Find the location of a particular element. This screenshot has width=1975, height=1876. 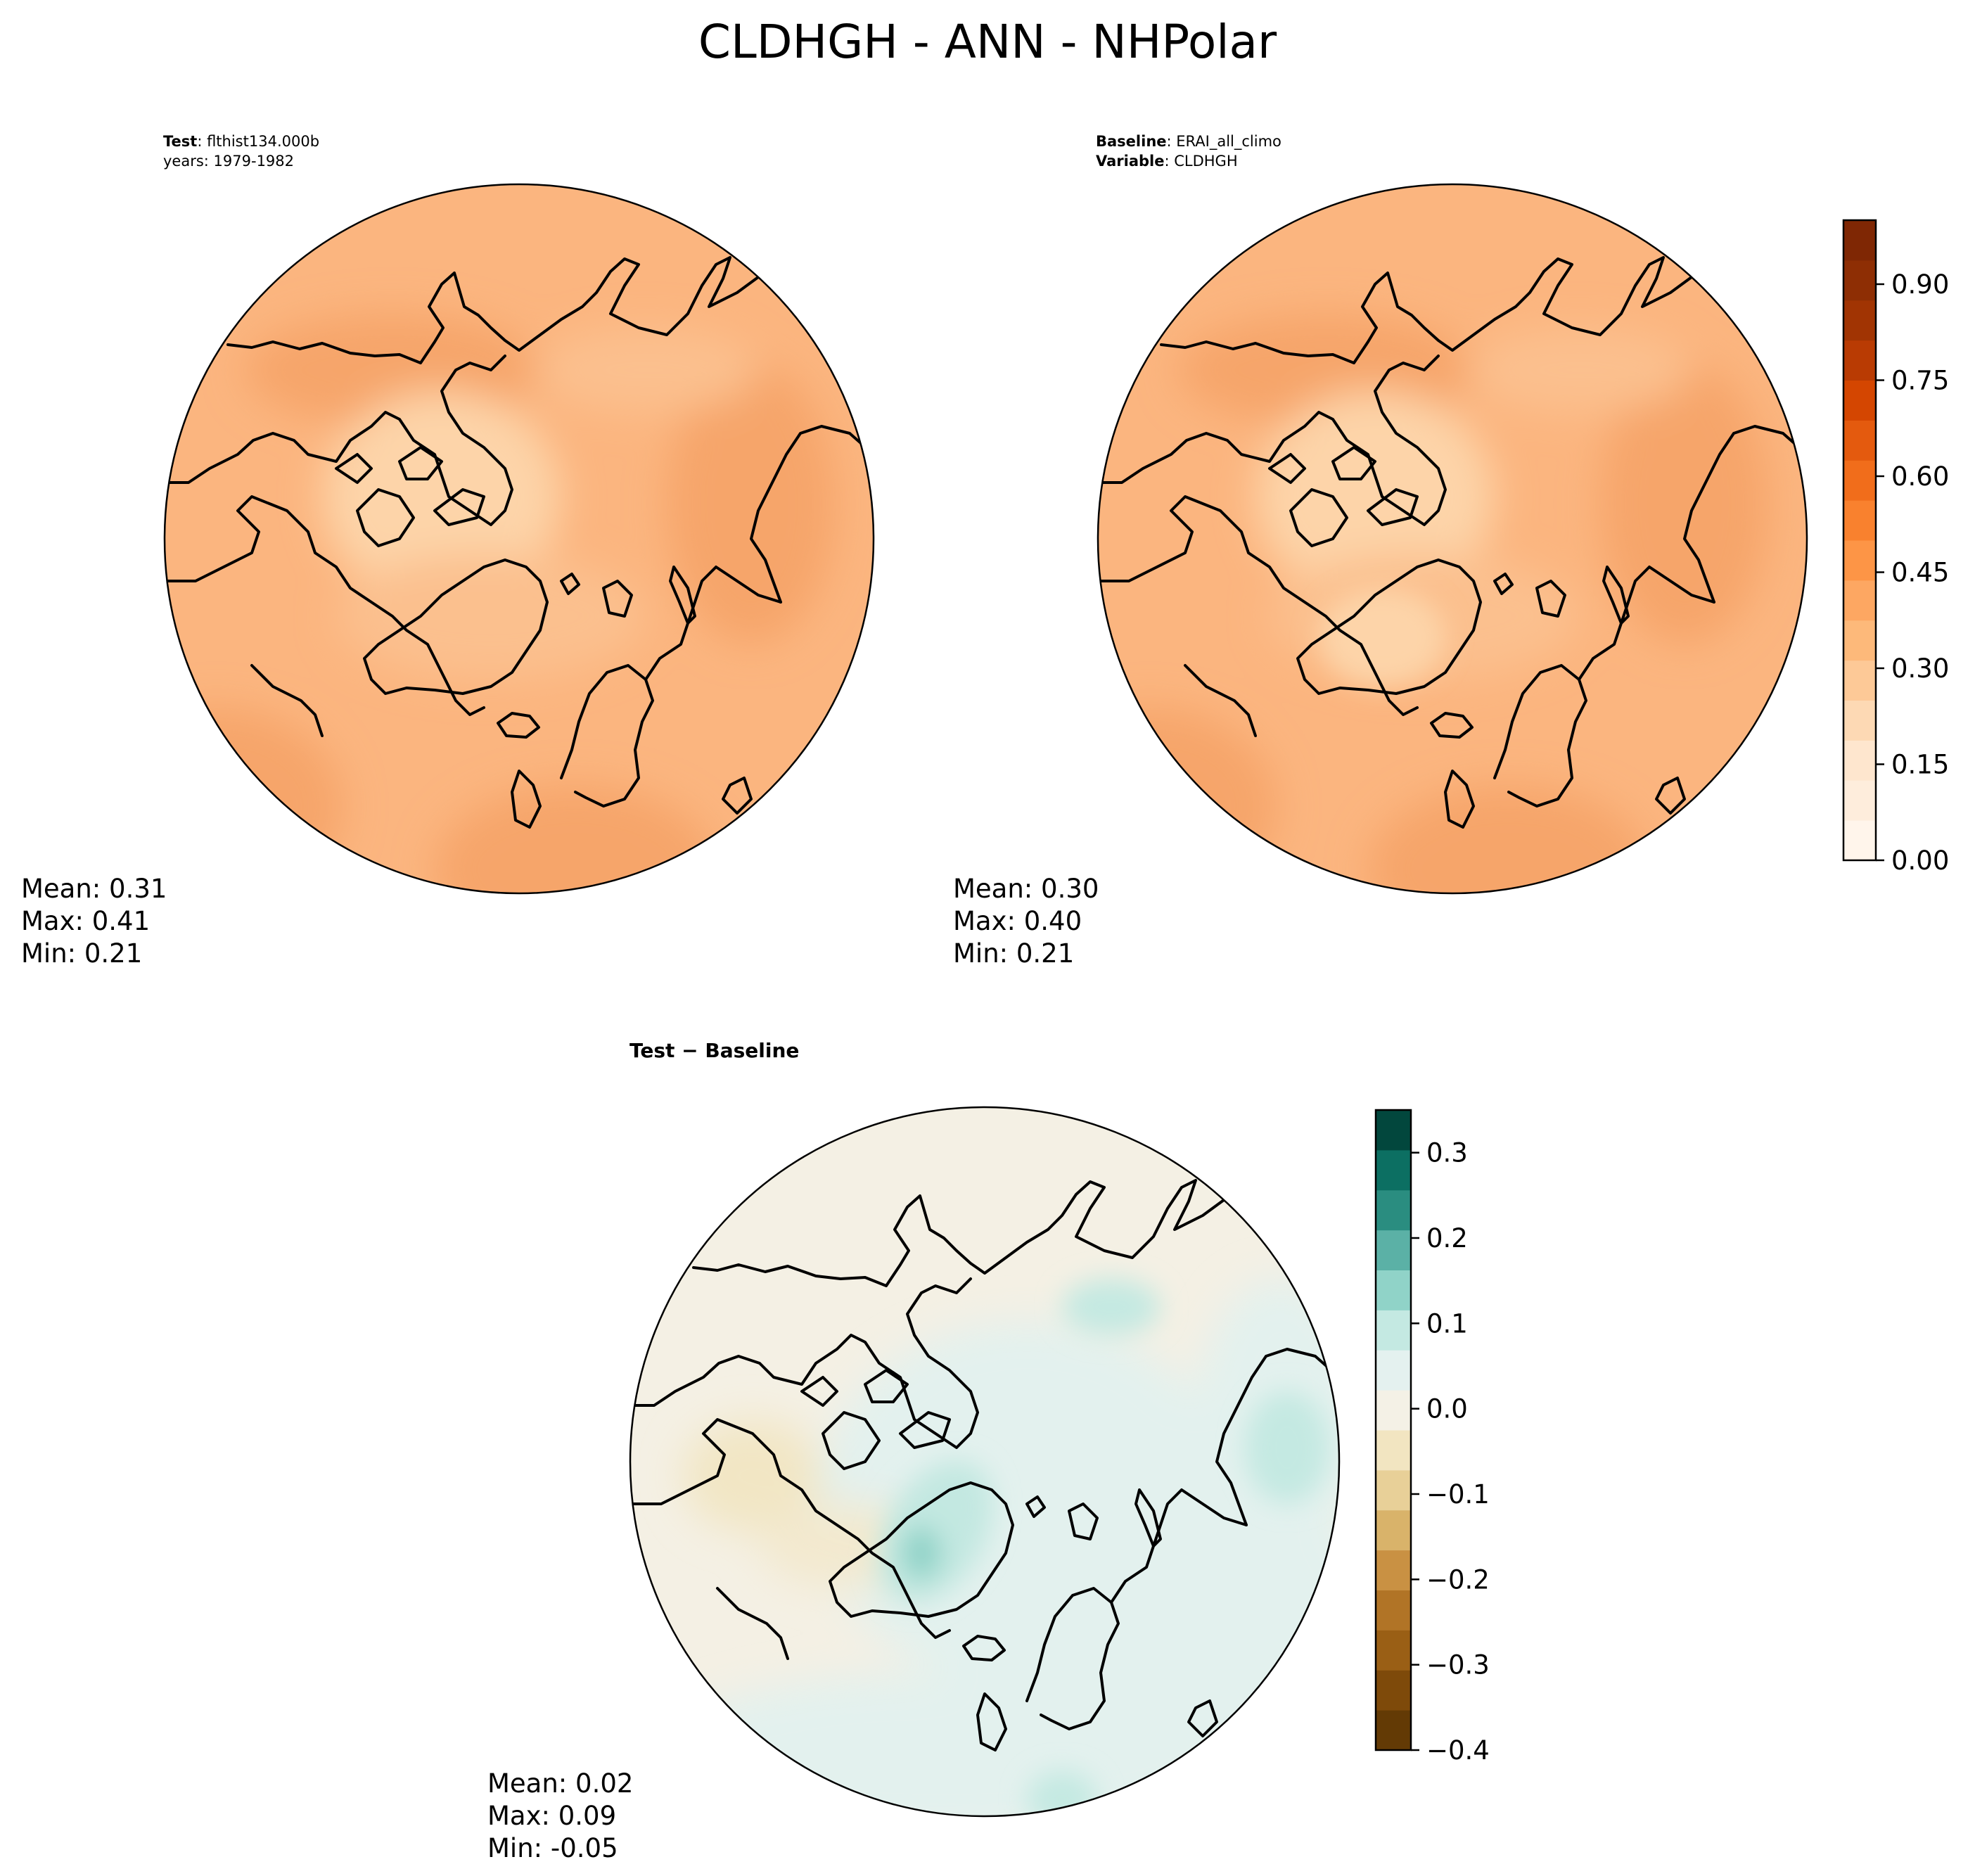

baseline-map is located at coordinates (1452, 538).